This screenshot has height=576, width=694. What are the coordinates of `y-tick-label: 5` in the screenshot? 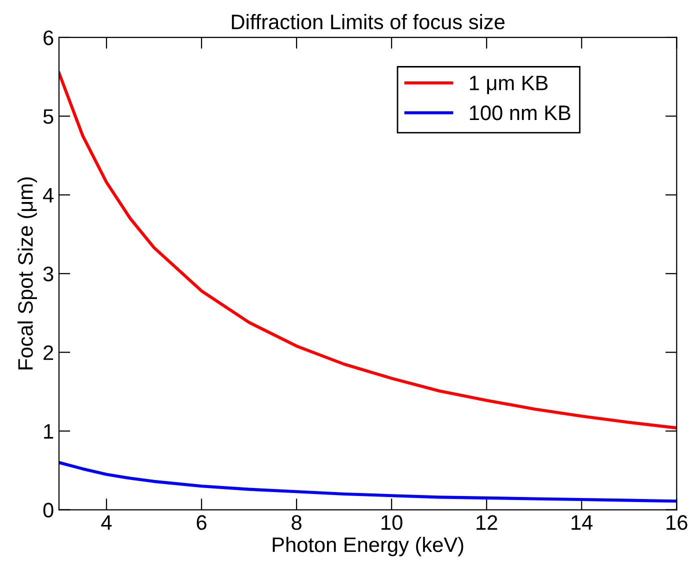 It's located at (48, 116).